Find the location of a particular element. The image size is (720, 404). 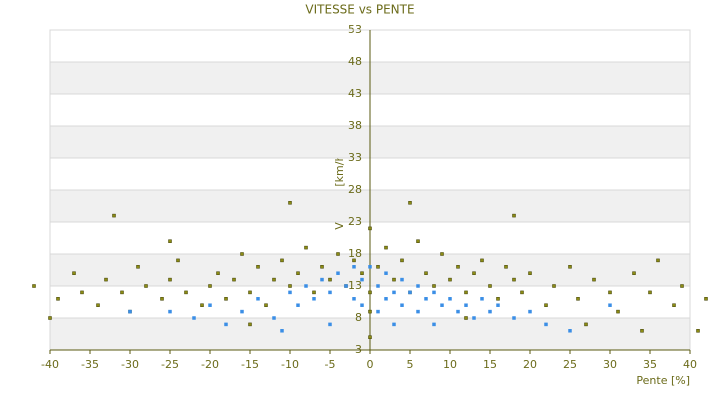

y-tick-label: 23 is located at coordinates (355, 221).